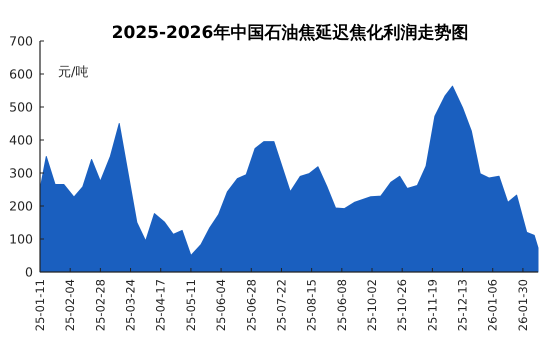 The width and height of the screenshot is (550, 358). What do you see at coordinates (21, 173) in the screenshot?
I see `y-tick-label: 300` at bounding box center [21, 173].